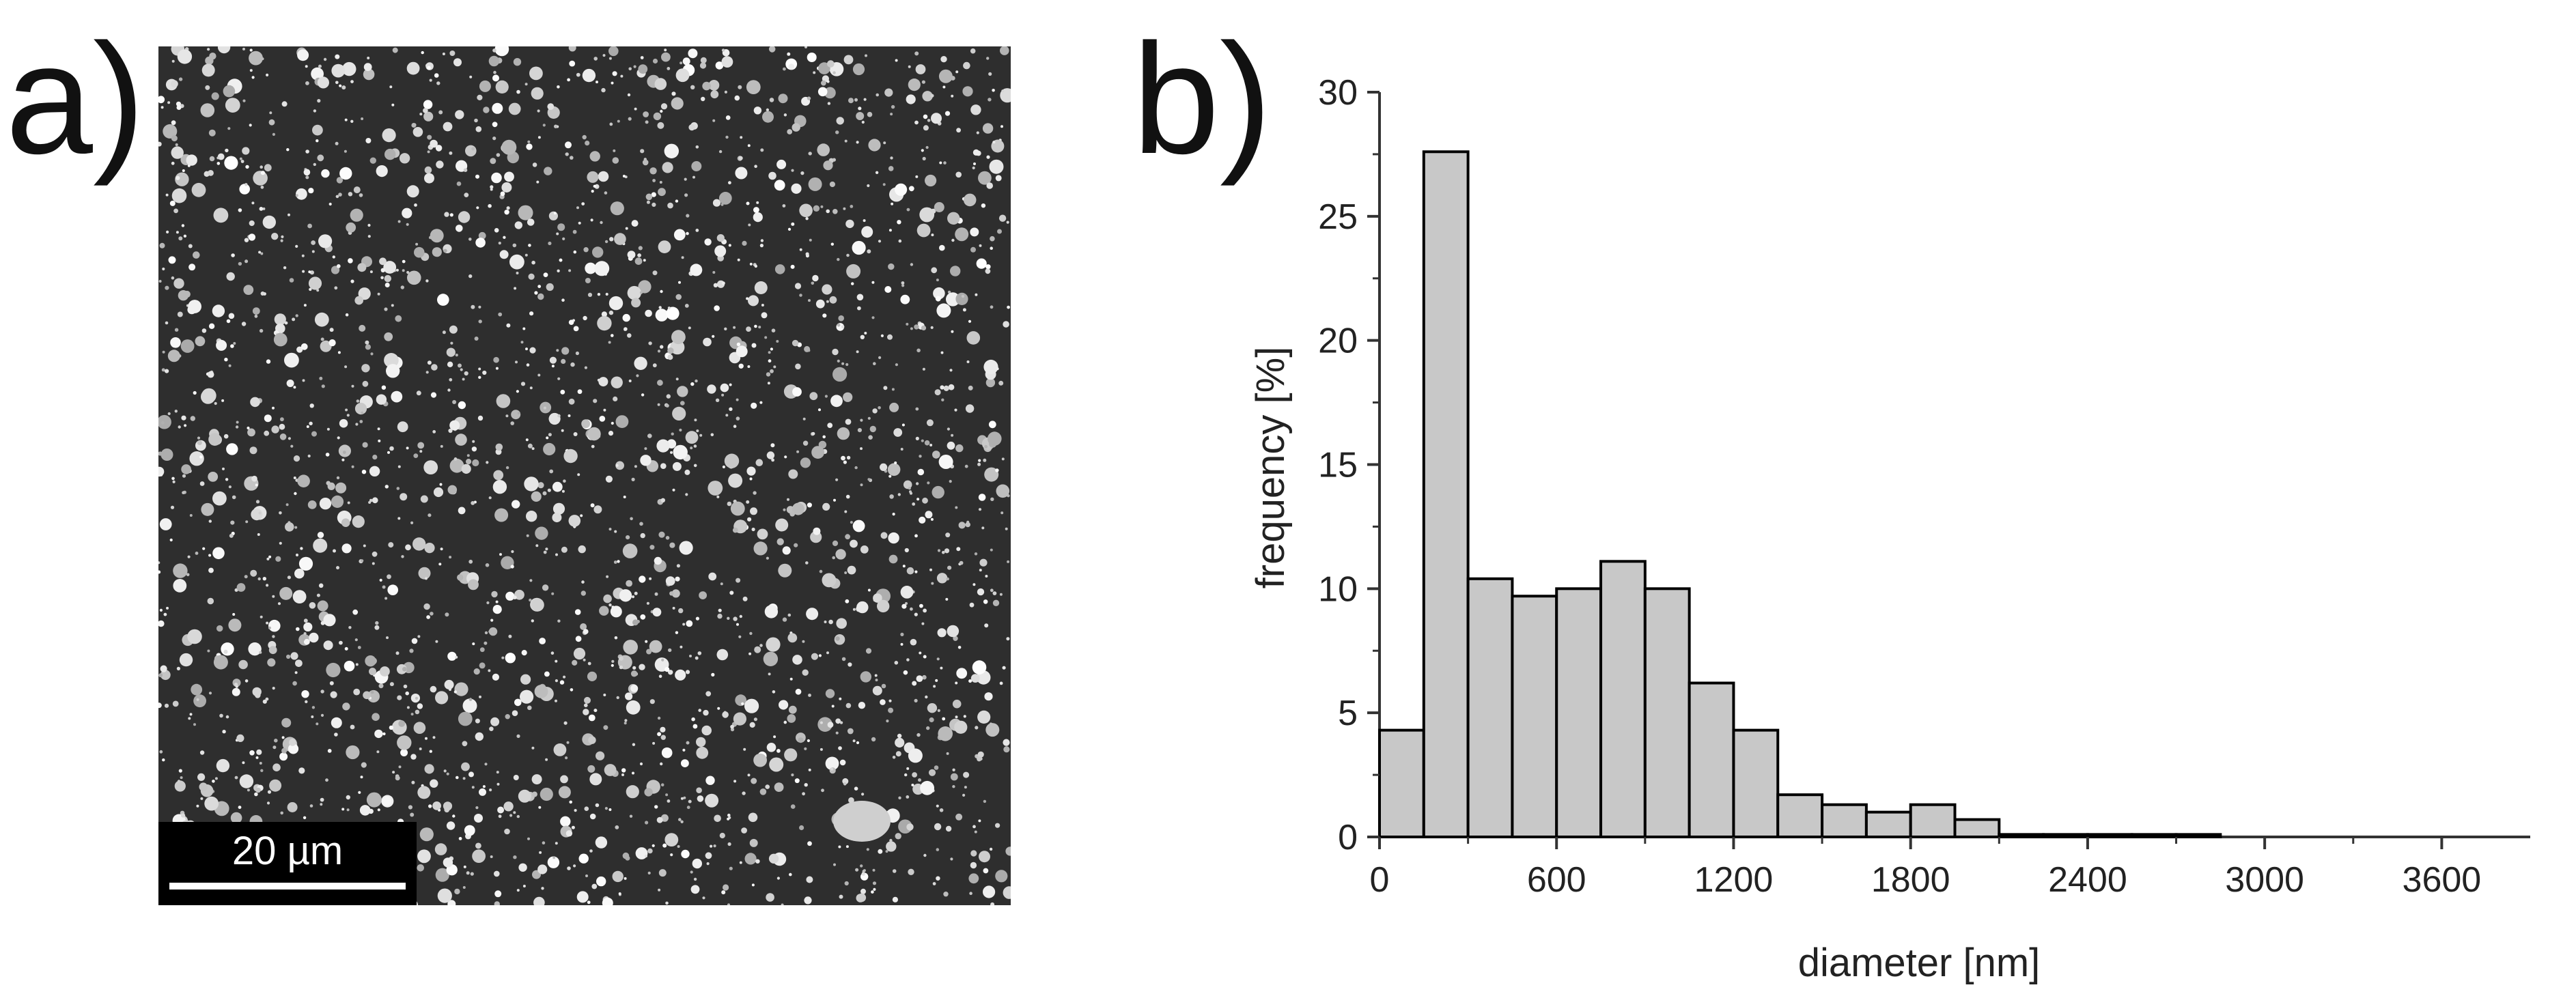 The height and width of the screenshot is (996, 2576). What do you see at coordinates (1338, 217) in the screenshot?
I see `y-tick-label: 25` at bounding box center [1338, 217].